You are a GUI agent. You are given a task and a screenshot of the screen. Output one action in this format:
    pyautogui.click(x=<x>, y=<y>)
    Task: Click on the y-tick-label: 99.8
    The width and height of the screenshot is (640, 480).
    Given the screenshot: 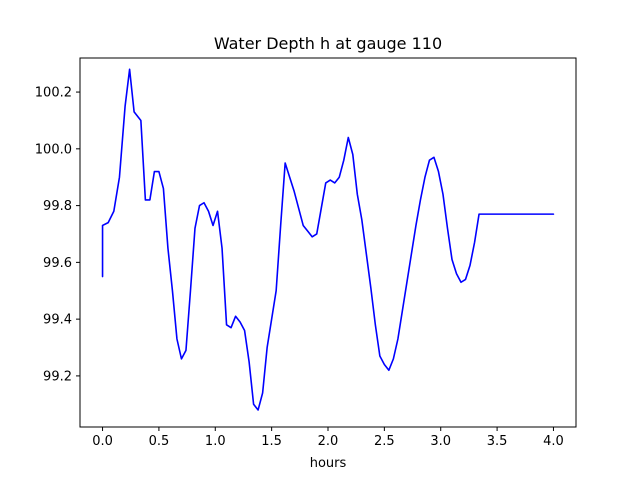 What is the action you would take?
    pyautogui.click(x=57, y=206)
    